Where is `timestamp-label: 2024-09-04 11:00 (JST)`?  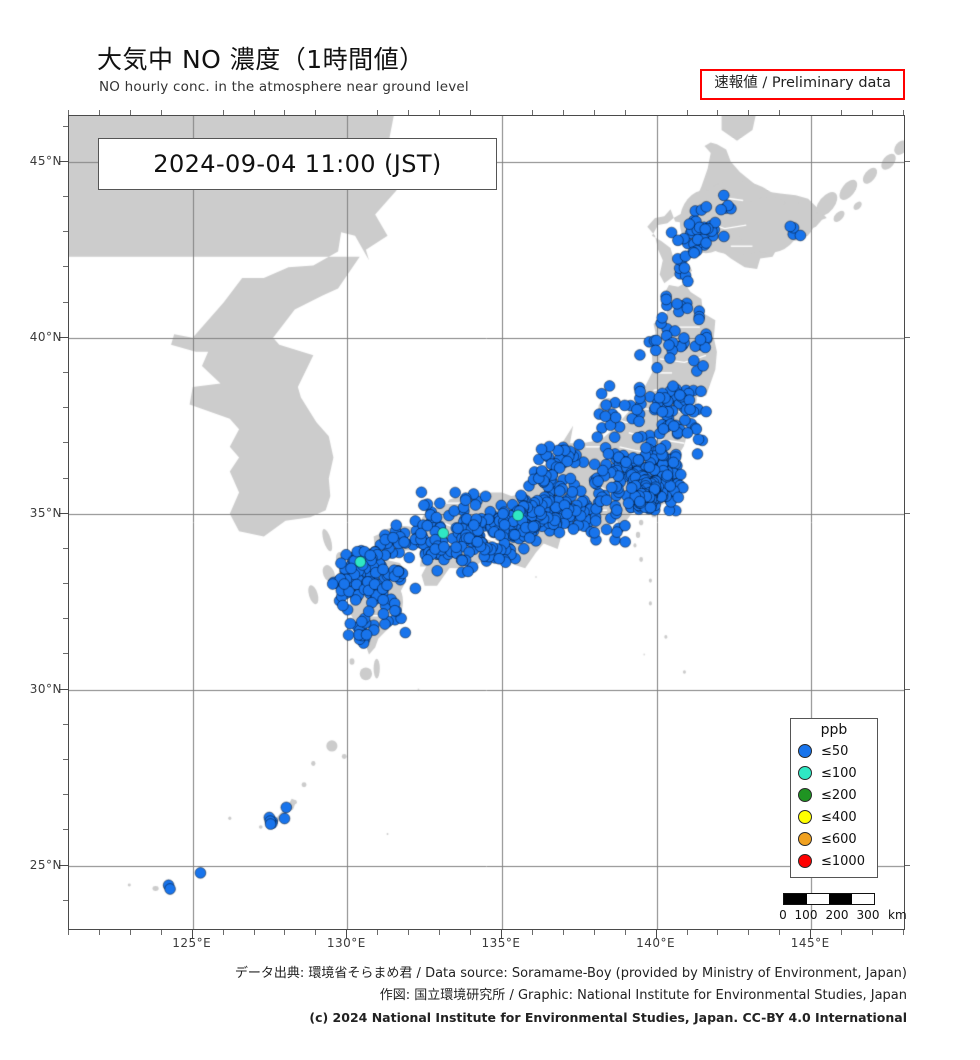
timestamp-label: 2024-09-04 11:00 (JST) is located at coordinates (297, 164).